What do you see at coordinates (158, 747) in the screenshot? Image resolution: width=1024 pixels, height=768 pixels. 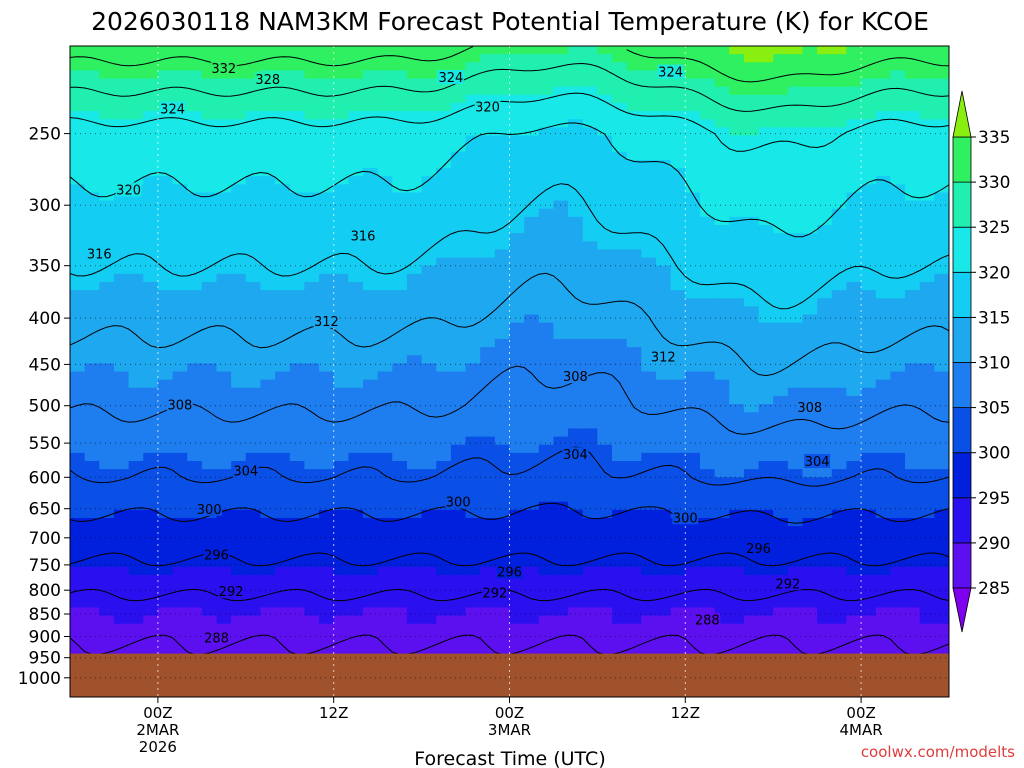 I see `x-tick-label: 2026` at bounding box center [158, 747].